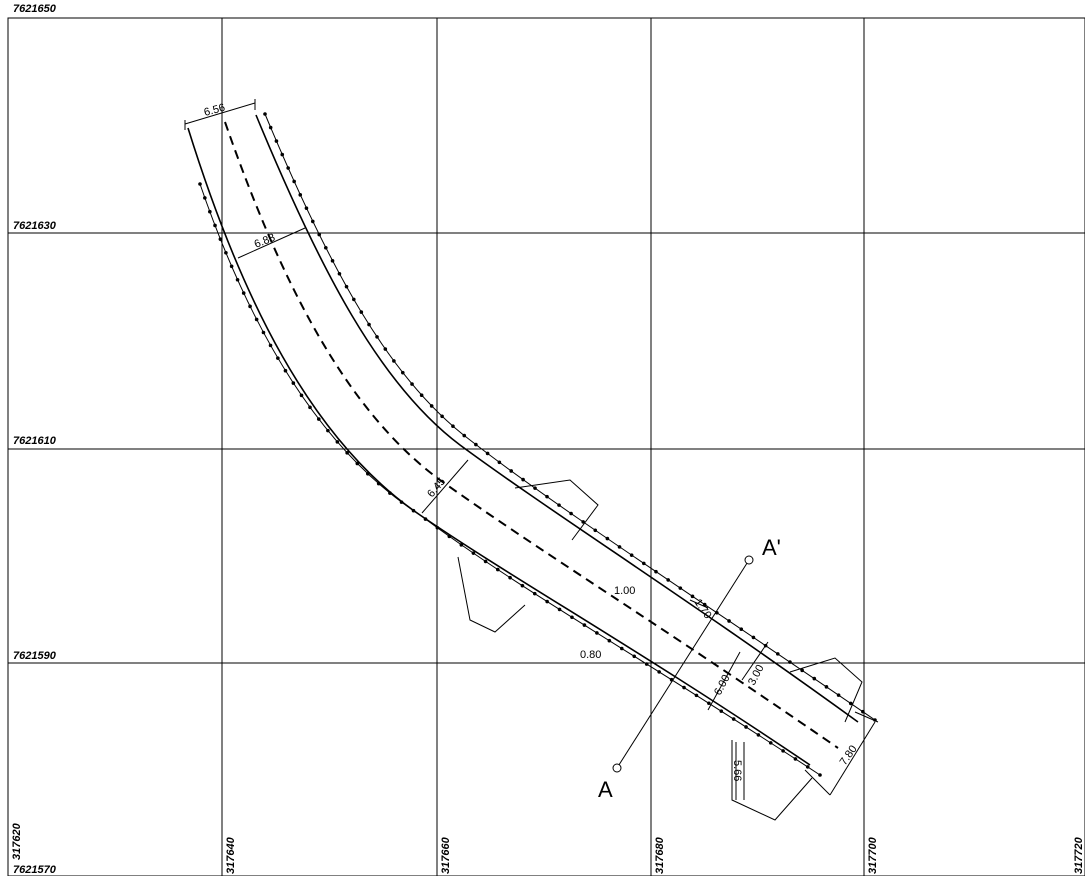 Image resolution: width=1085 pixels, height=876 pixels. What do you see at coordinates (491, 594) in the screenshot?
I see `ramp-polygon-lower` at bounding box center [491, 594].